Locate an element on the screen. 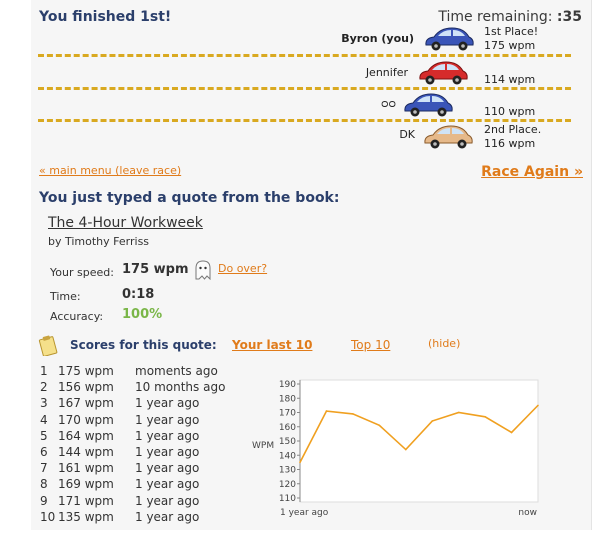 The width and height of the screenshot is (599, 538). chart-y-label: WPM is located at coordinates (263, 446).